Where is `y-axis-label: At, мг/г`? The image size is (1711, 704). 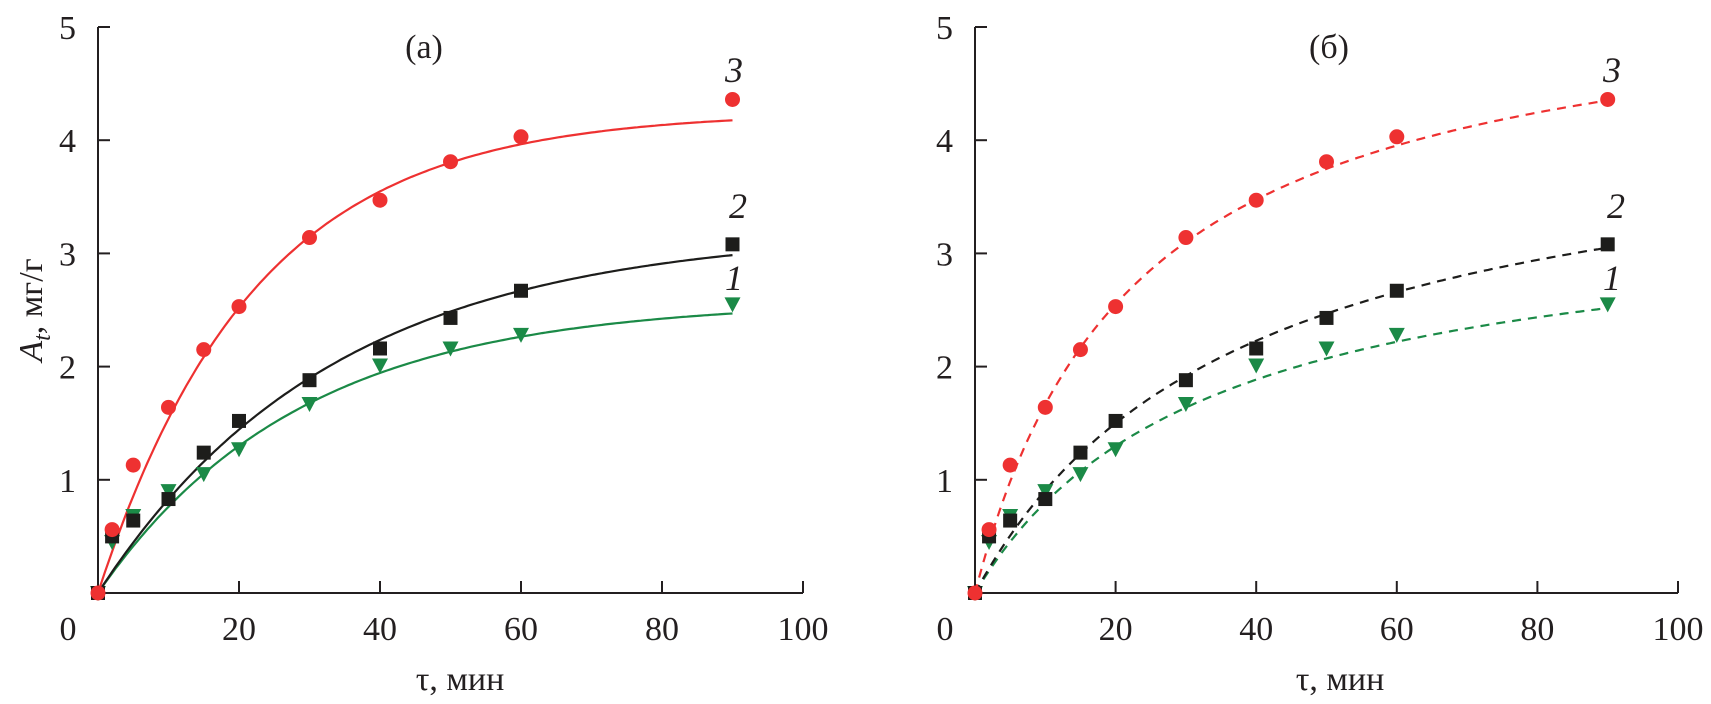
y-axis-label: At, мг/г is located at coordinates (34, 310).